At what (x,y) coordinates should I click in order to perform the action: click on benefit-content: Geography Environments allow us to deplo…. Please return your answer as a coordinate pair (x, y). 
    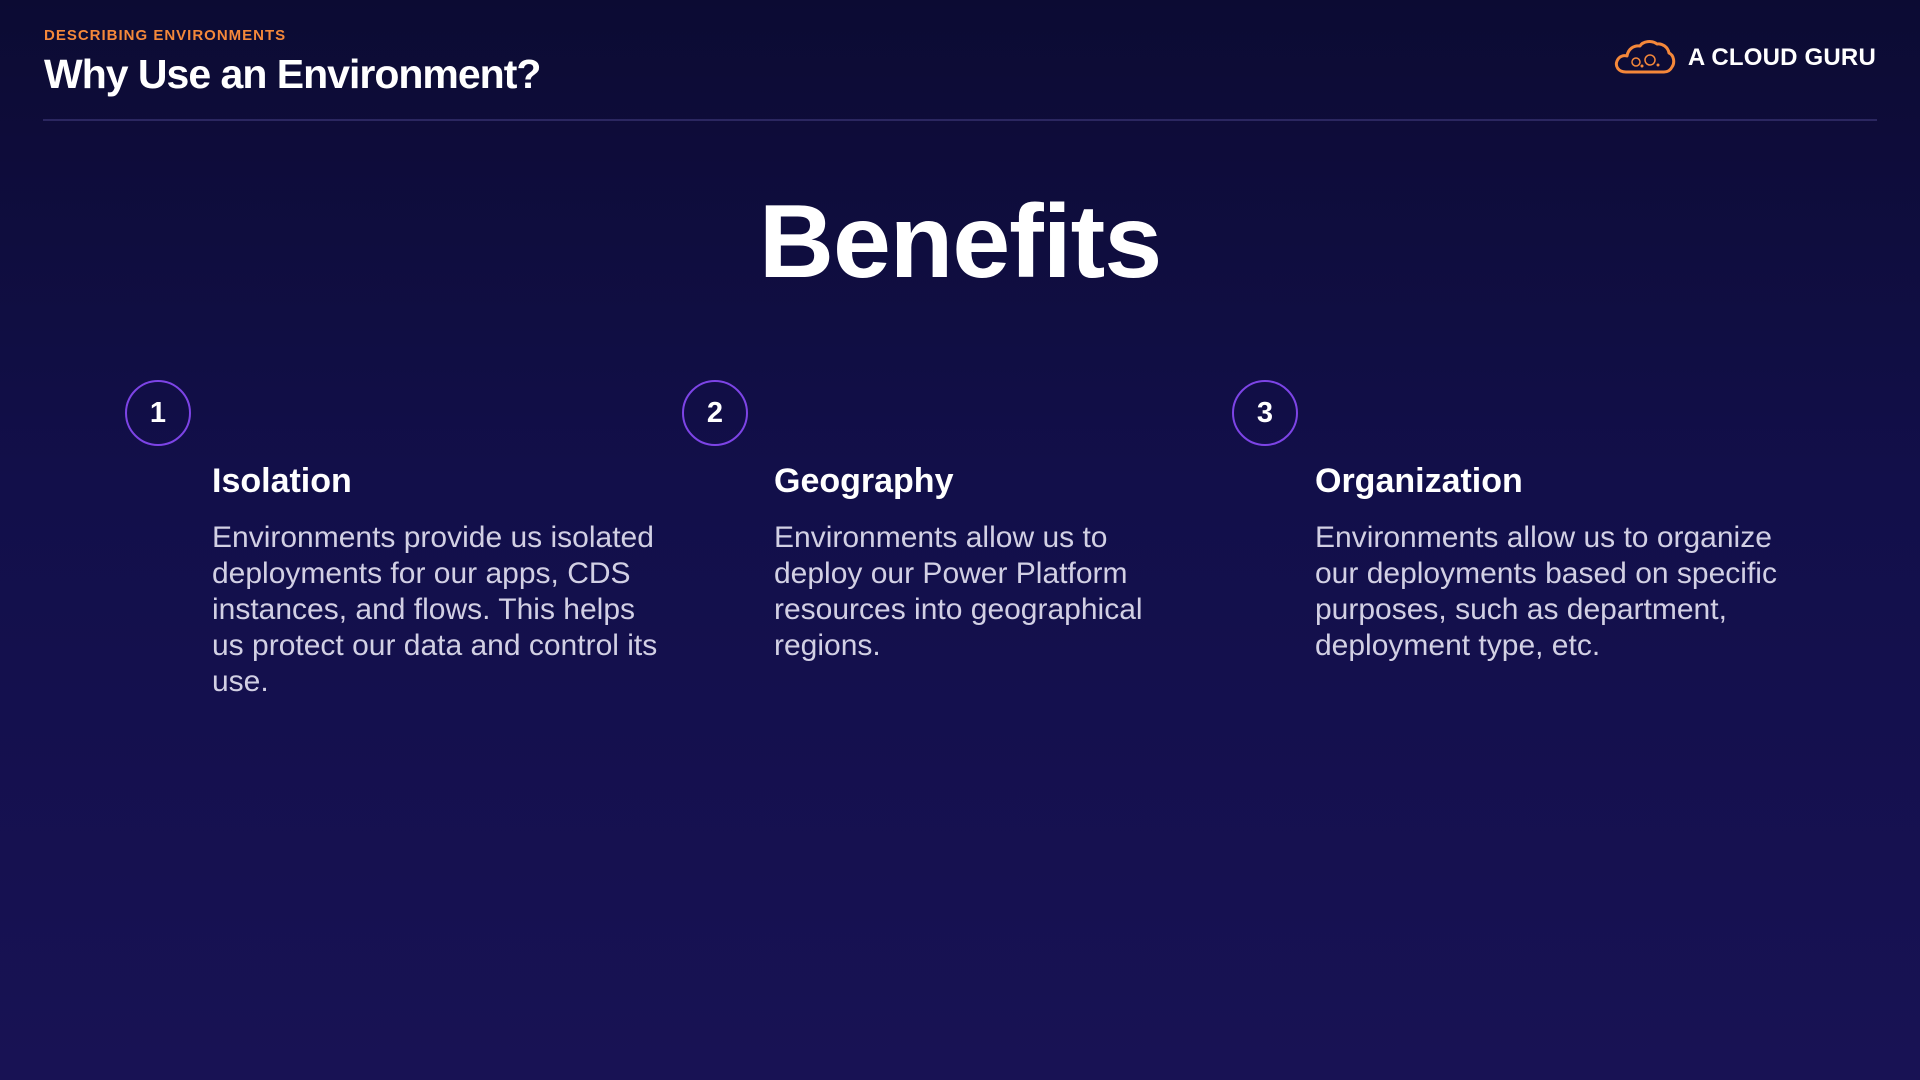
    Looking at the image, I should click on (984, 562).